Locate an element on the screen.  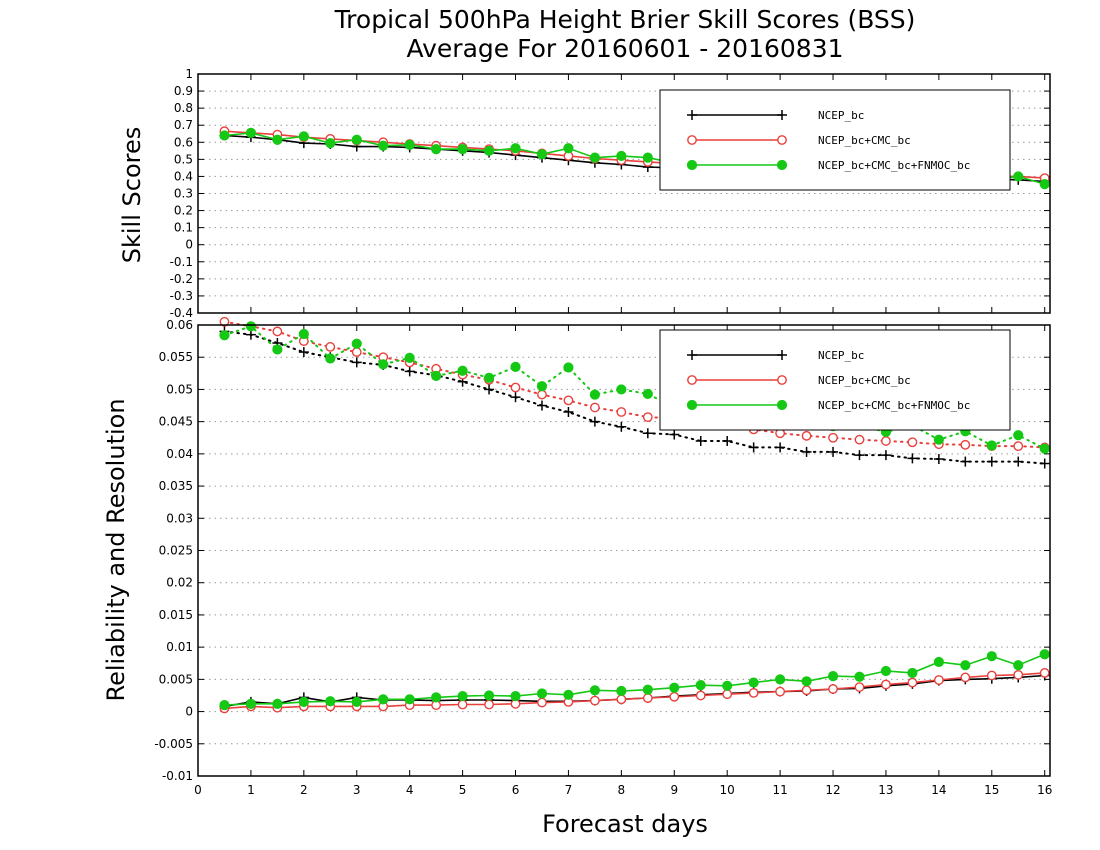
series-line is located at coordinates (634, 397).